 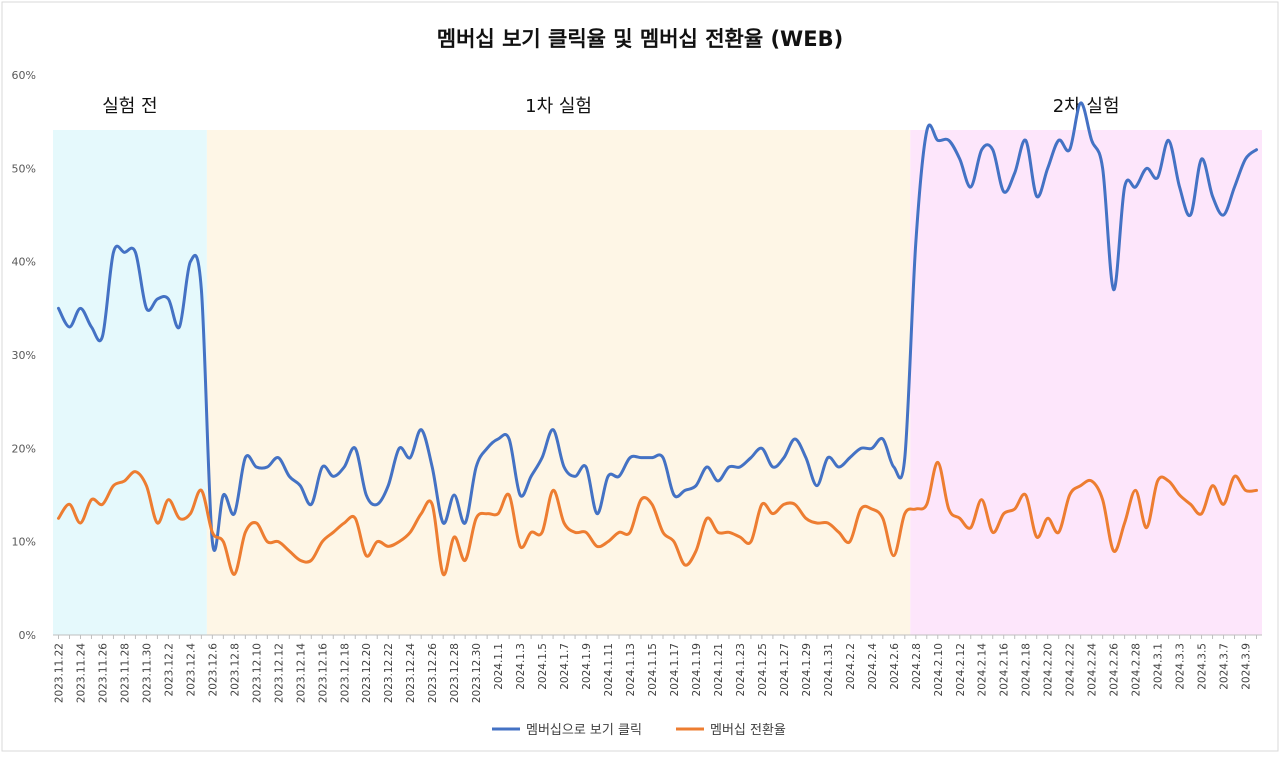 I want to click on x-tick-label: 2024.1.31, so click(x=829, y=669).